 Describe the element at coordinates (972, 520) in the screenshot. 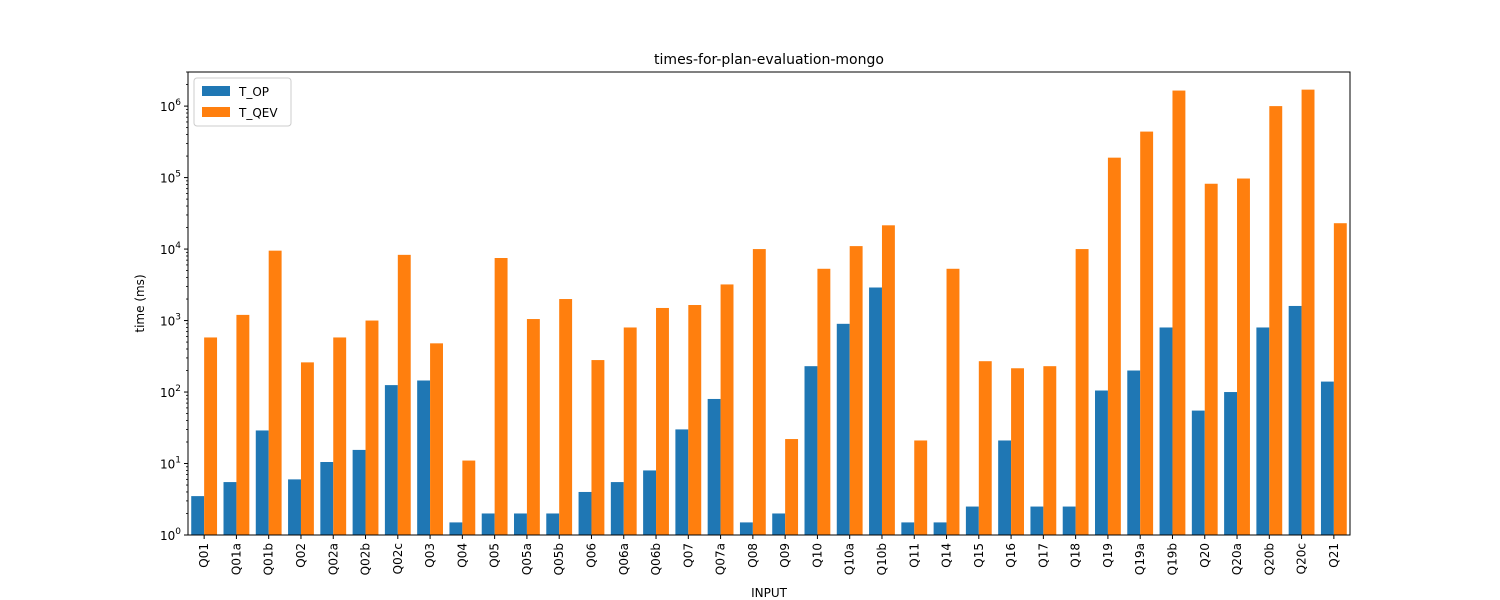

I see `bar-t-op-q15` at that location.